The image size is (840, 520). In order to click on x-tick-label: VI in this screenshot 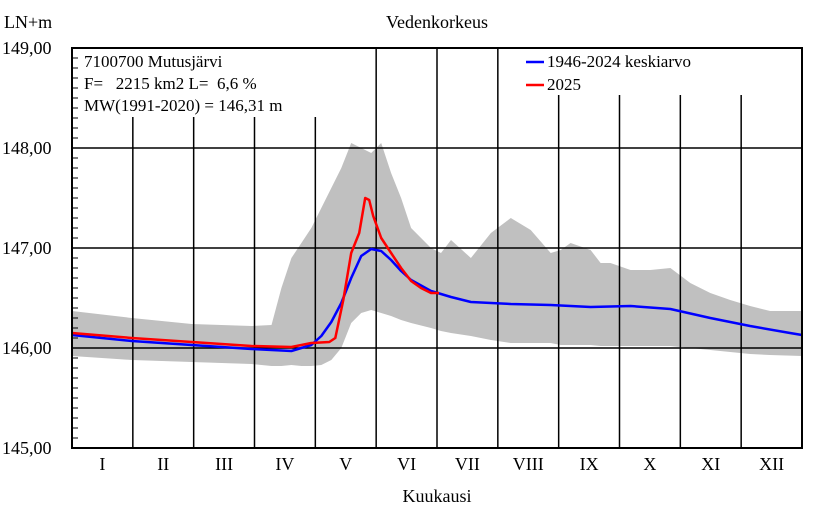, I will do `click(406, 464)`.